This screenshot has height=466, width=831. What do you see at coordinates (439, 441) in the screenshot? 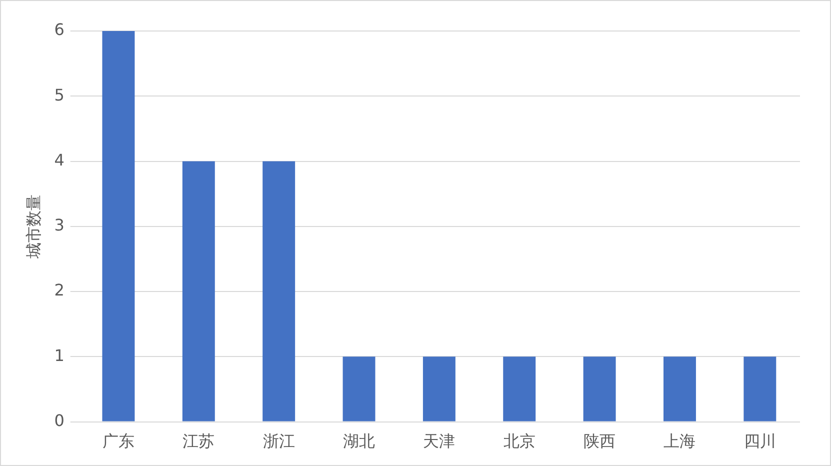
I see `x-tick-label: 天津` at bounding box center [439, 441].